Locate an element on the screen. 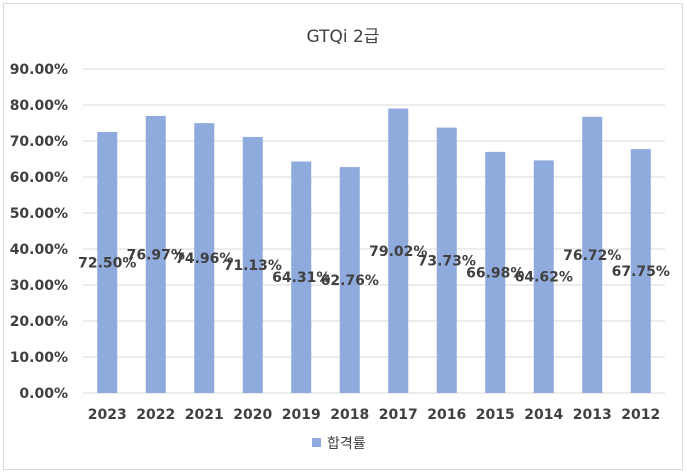 This screenshot has width=687, height=474. x-tick-label: 2022 is located at coordinates (155, 415).